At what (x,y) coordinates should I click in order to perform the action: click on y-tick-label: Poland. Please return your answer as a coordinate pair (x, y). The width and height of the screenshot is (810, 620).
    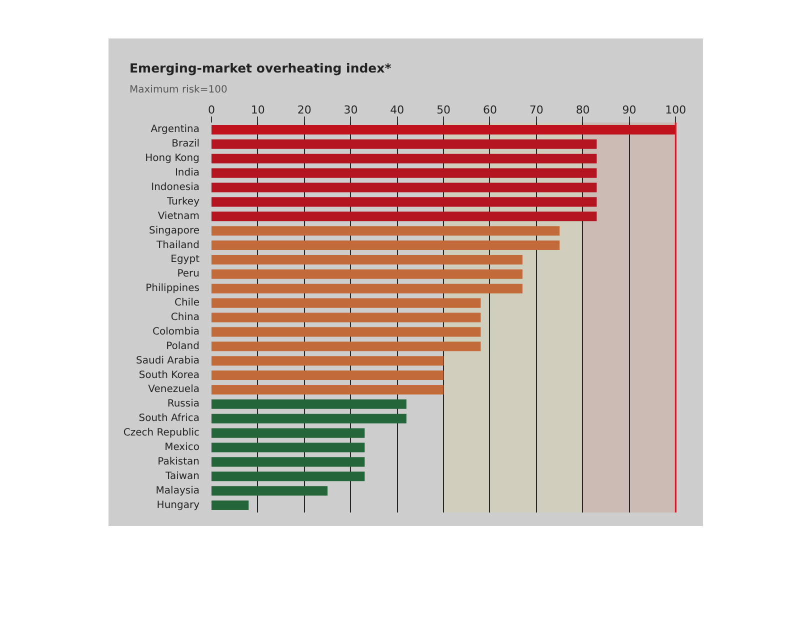
    Looking at the image, I should click on (183, 346).